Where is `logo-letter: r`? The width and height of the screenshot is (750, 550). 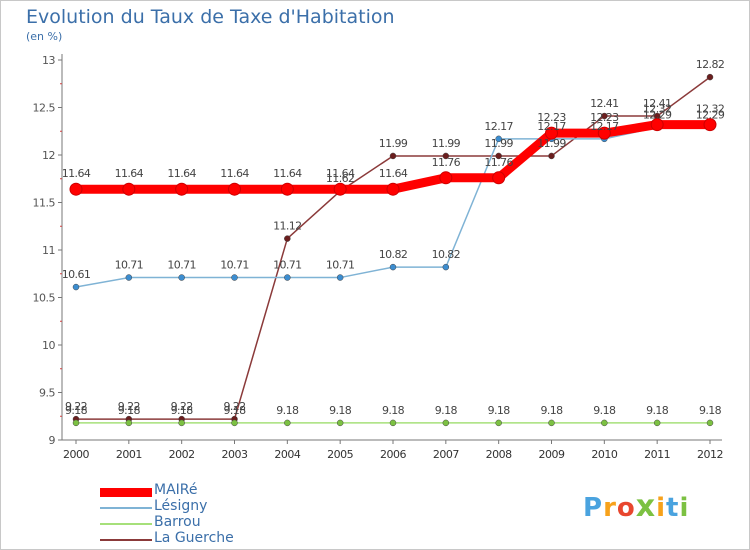 logo-letter: r is located at coordinates (610, 508).